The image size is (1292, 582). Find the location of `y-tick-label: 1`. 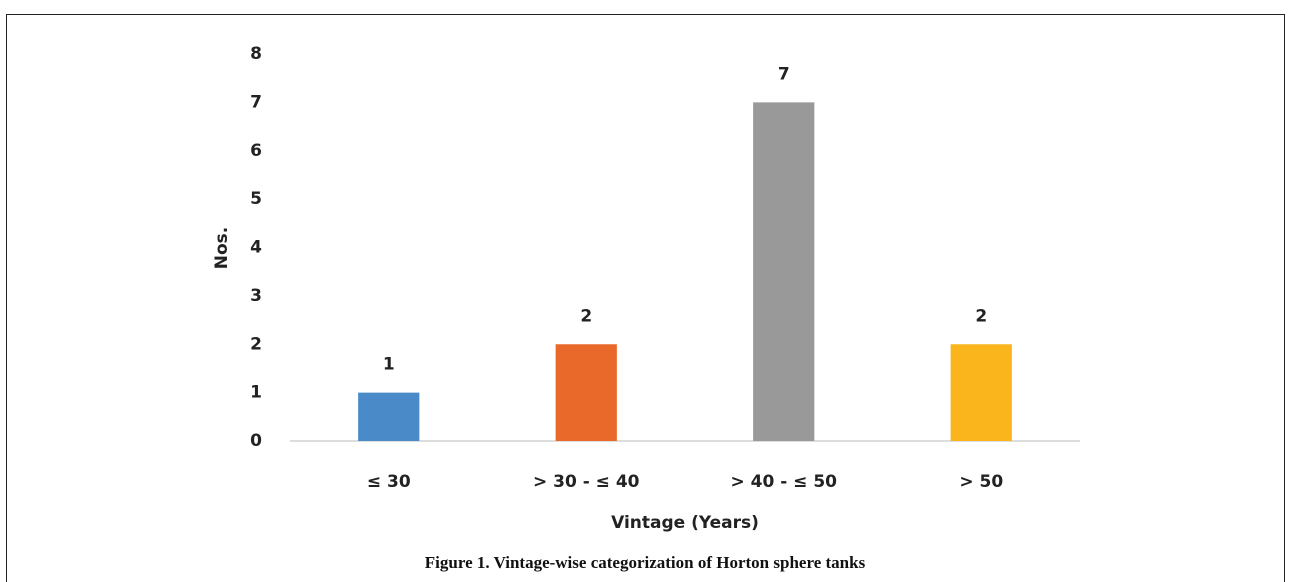

y-tick-label: 1 is located at coordinates (256, 393).